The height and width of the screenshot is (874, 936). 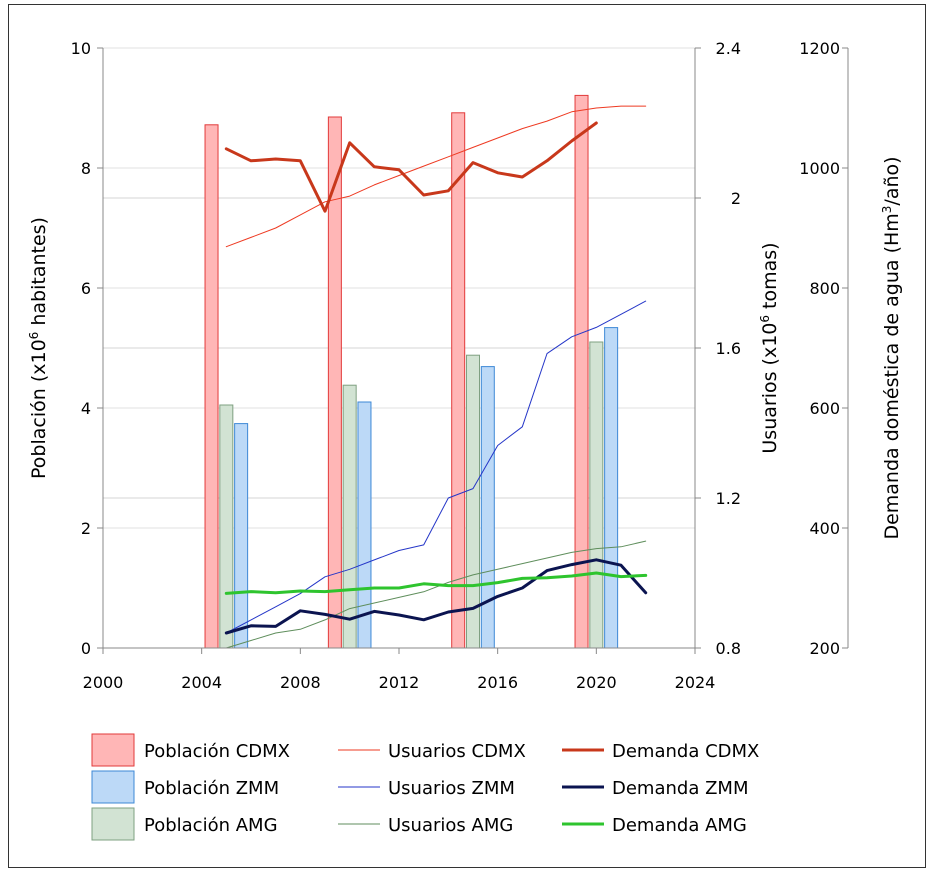 I want to click on demand-tick-label: 400, so click(x=824, y=528).